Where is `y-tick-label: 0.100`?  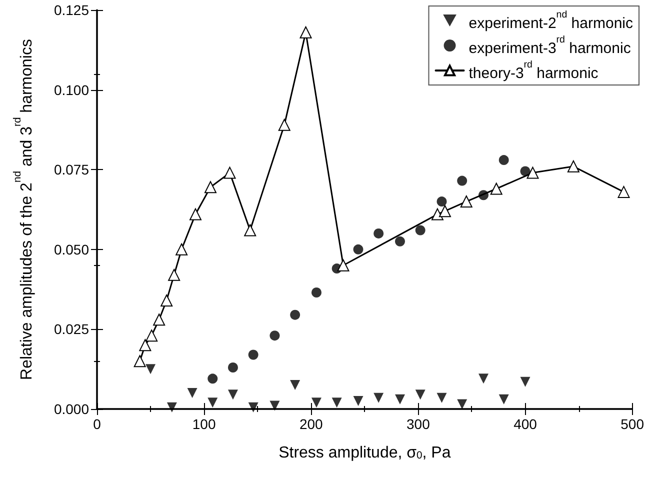 y-tick-label: 0.100 is located at coordinates (72, 90).